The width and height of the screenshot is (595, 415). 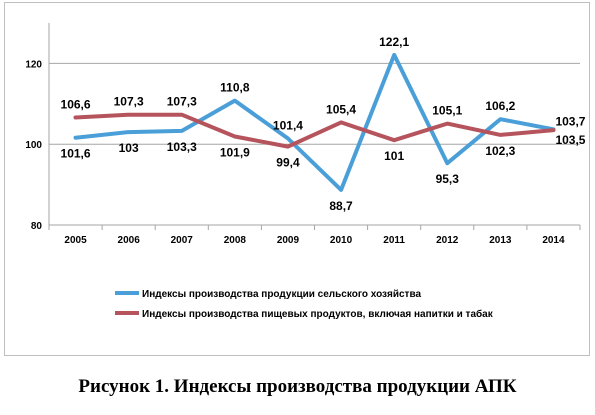 I want to click on data-label: 101,9, so click(x=235, y=153).